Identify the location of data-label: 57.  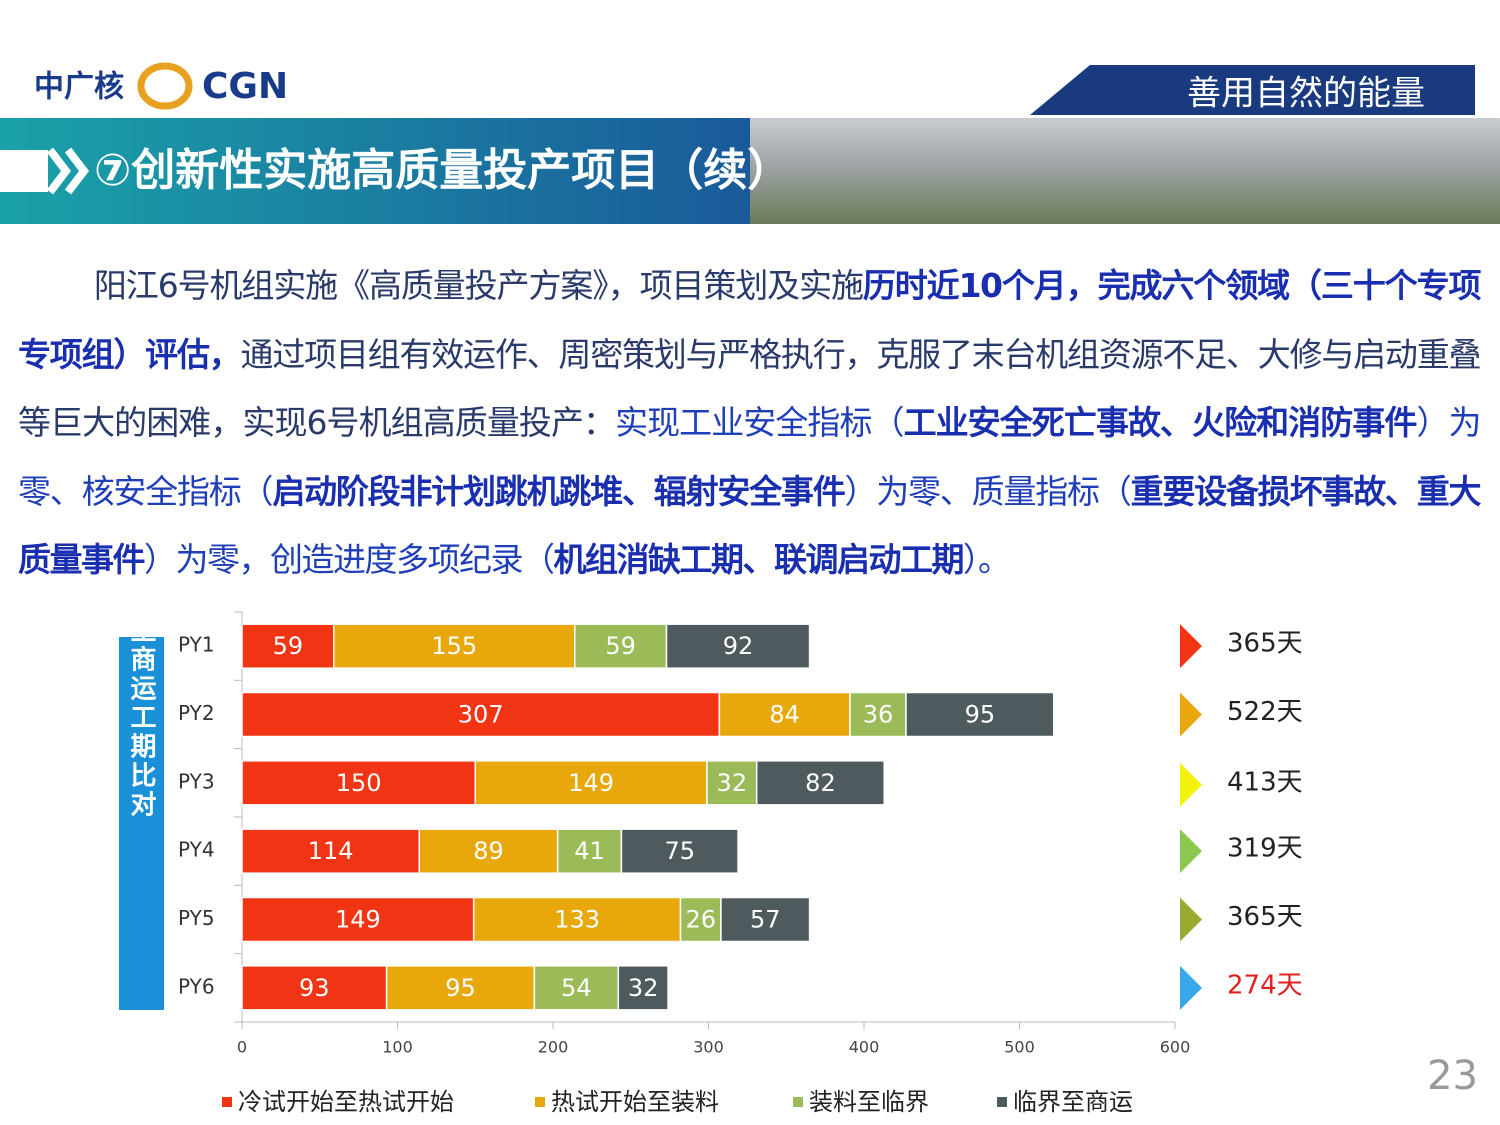
(765, 920).